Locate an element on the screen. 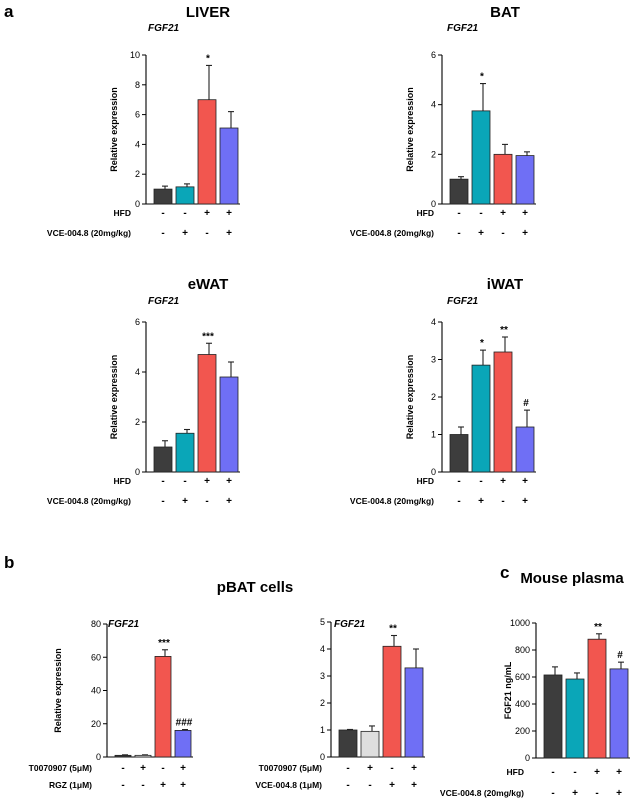 The image size is (642, 812). factor-label: RGZ (1μM) is located at coordinates (70, 785).